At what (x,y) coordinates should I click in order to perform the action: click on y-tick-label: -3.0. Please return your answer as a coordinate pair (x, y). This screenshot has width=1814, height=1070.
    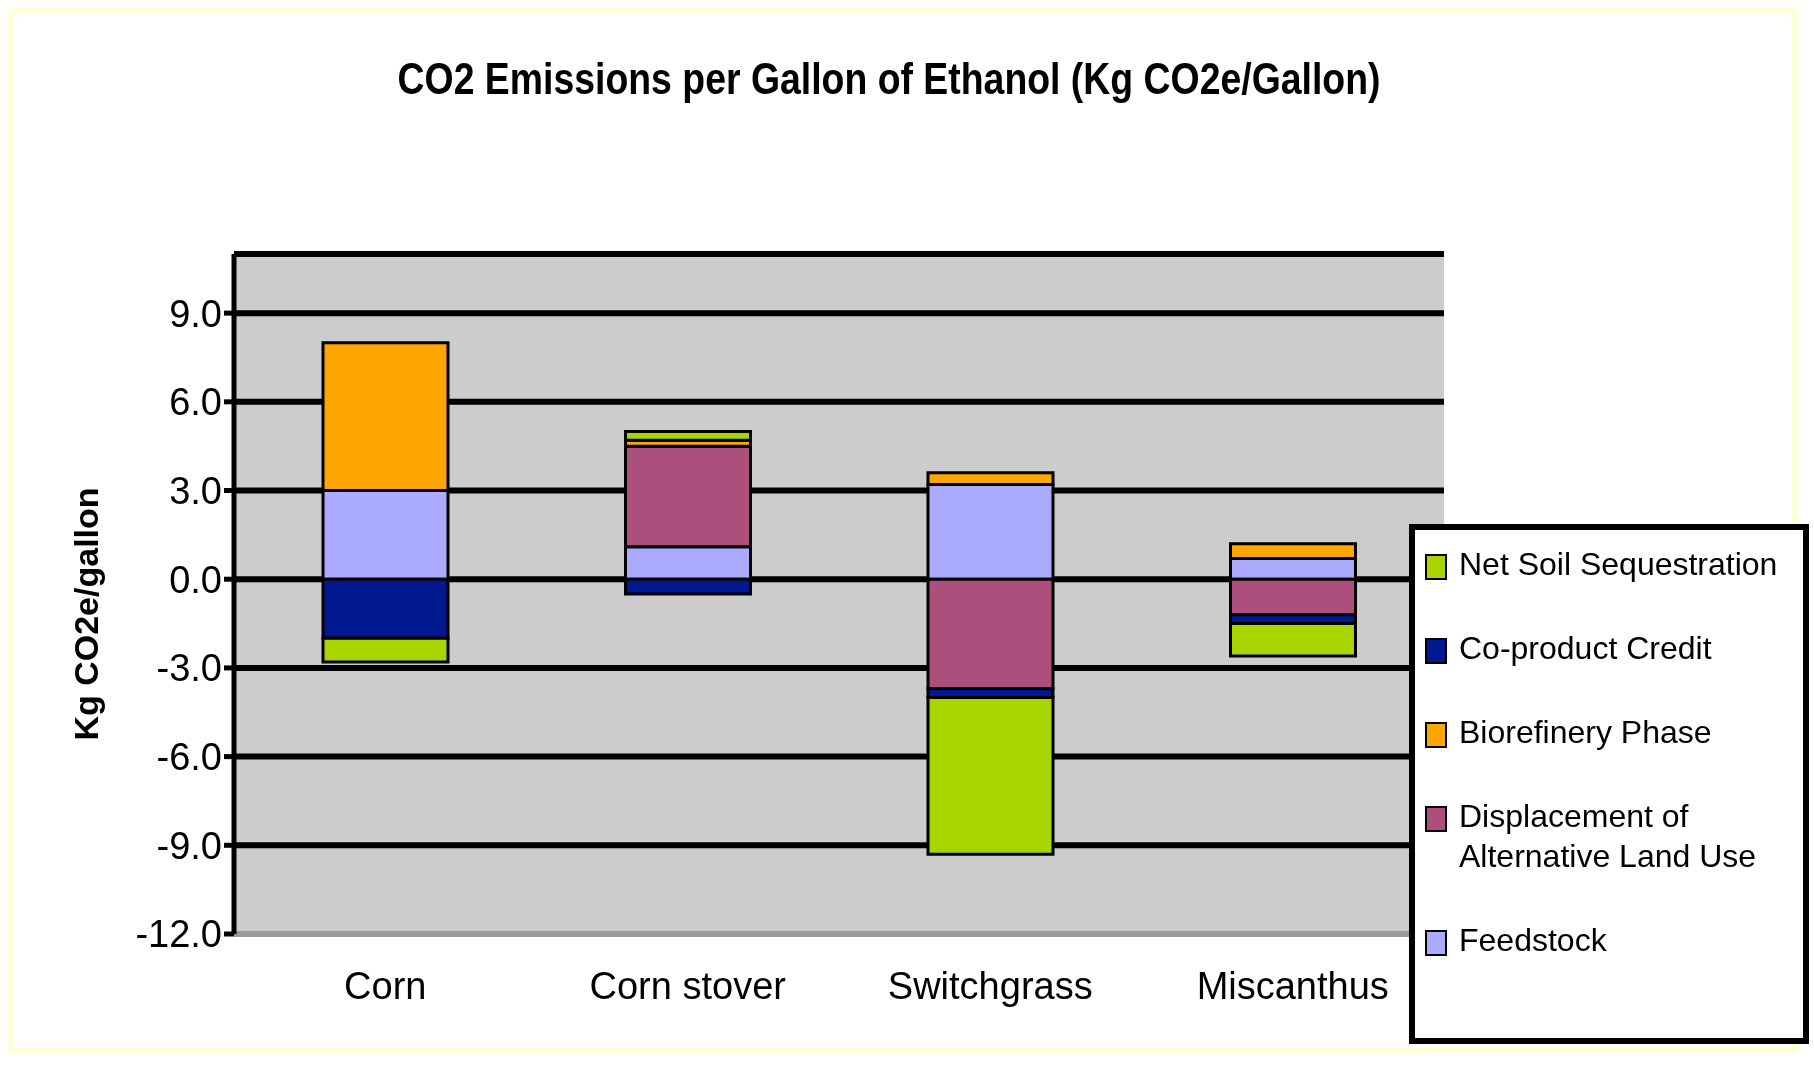
    Looking at the image, I should click on (189, 668).